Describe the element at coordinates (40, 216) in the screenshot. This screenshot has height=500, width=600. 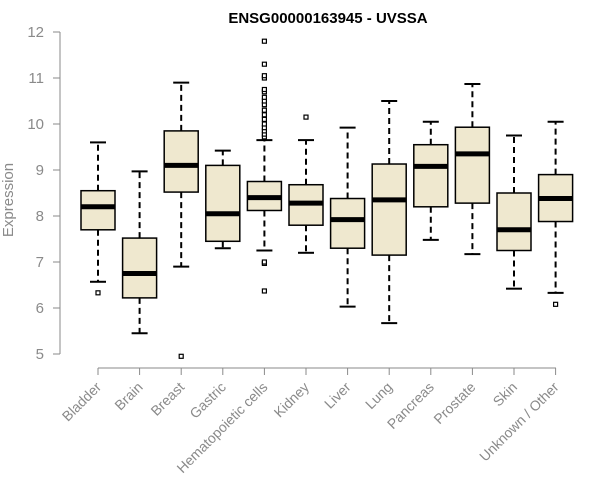
I see `y-tick-label: 8` at that location.